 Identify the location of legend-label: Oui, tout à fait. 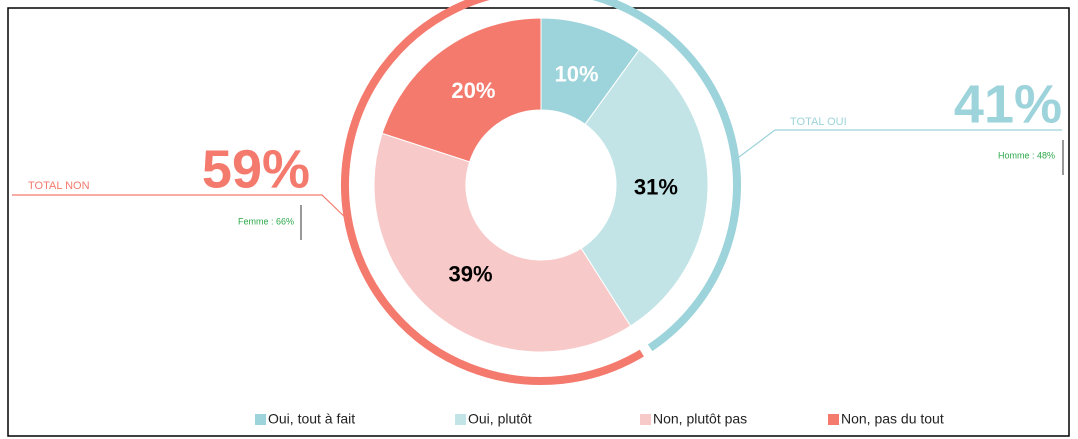
(311, 419).